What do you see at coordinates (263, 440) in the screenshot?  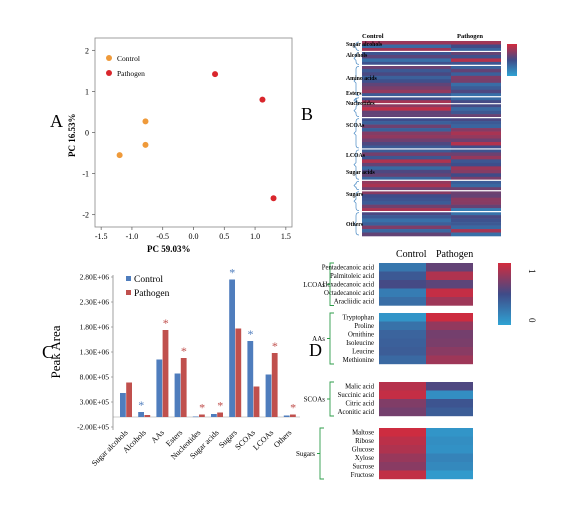 I see `category-label: LCOAs` at bounding box center [263, 440].